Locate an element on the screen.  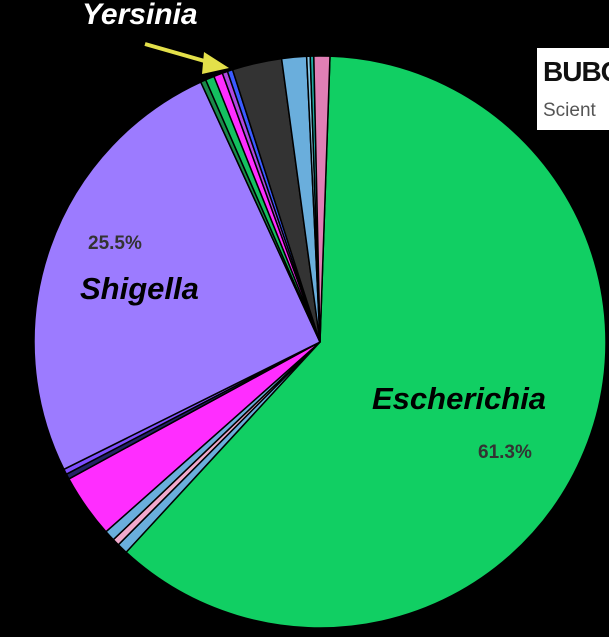
data-label-escherichia: 61.3% is located at coordinates (505, 452).